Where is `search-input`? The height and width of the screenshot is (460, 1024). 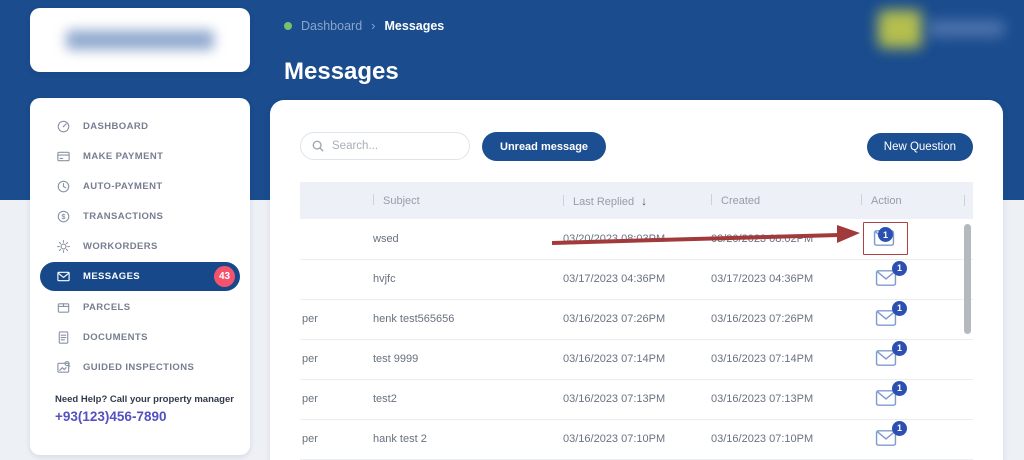
search-input is located at coordinates (395, 146).